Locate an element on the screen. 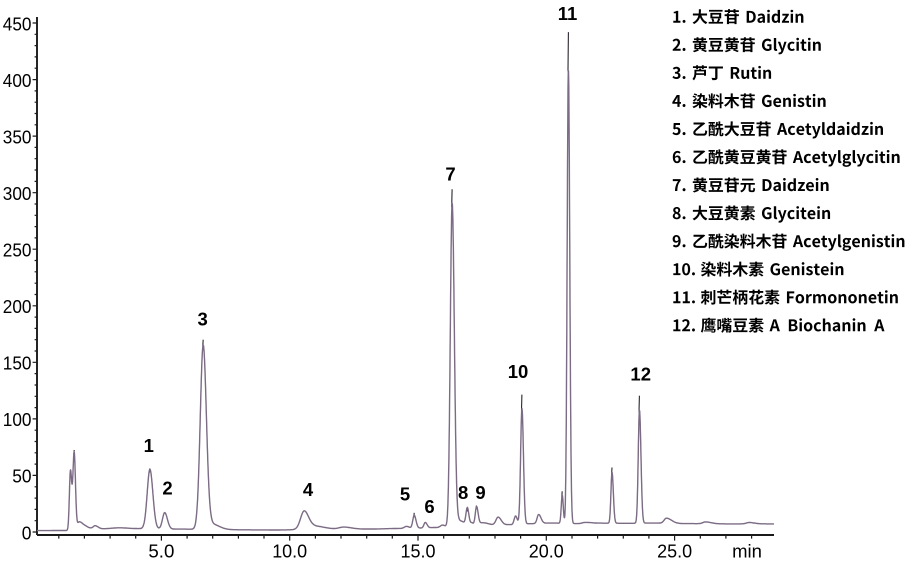  svg-text: 350 is located at coordinates (17, 136).